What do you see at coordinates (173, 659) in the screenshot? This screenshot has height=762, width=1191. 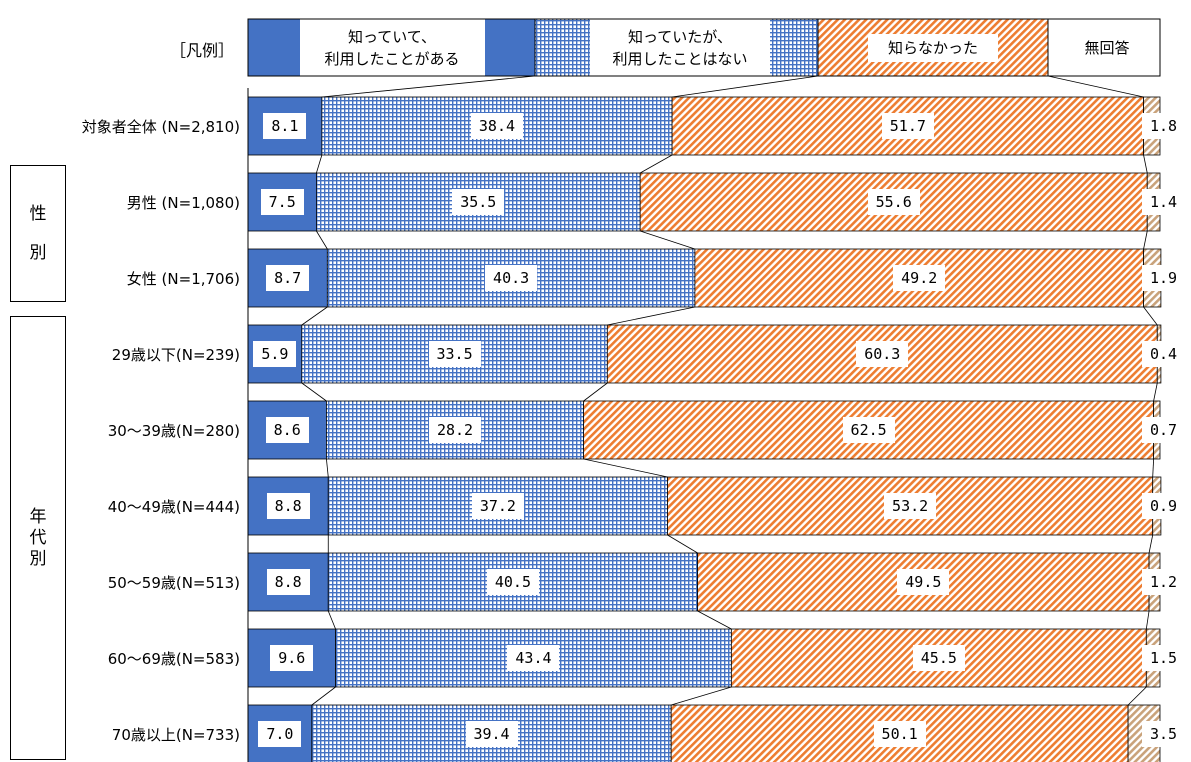 I see `row-label: 60～69歳(N=583)` at bounding box center [173, 659].